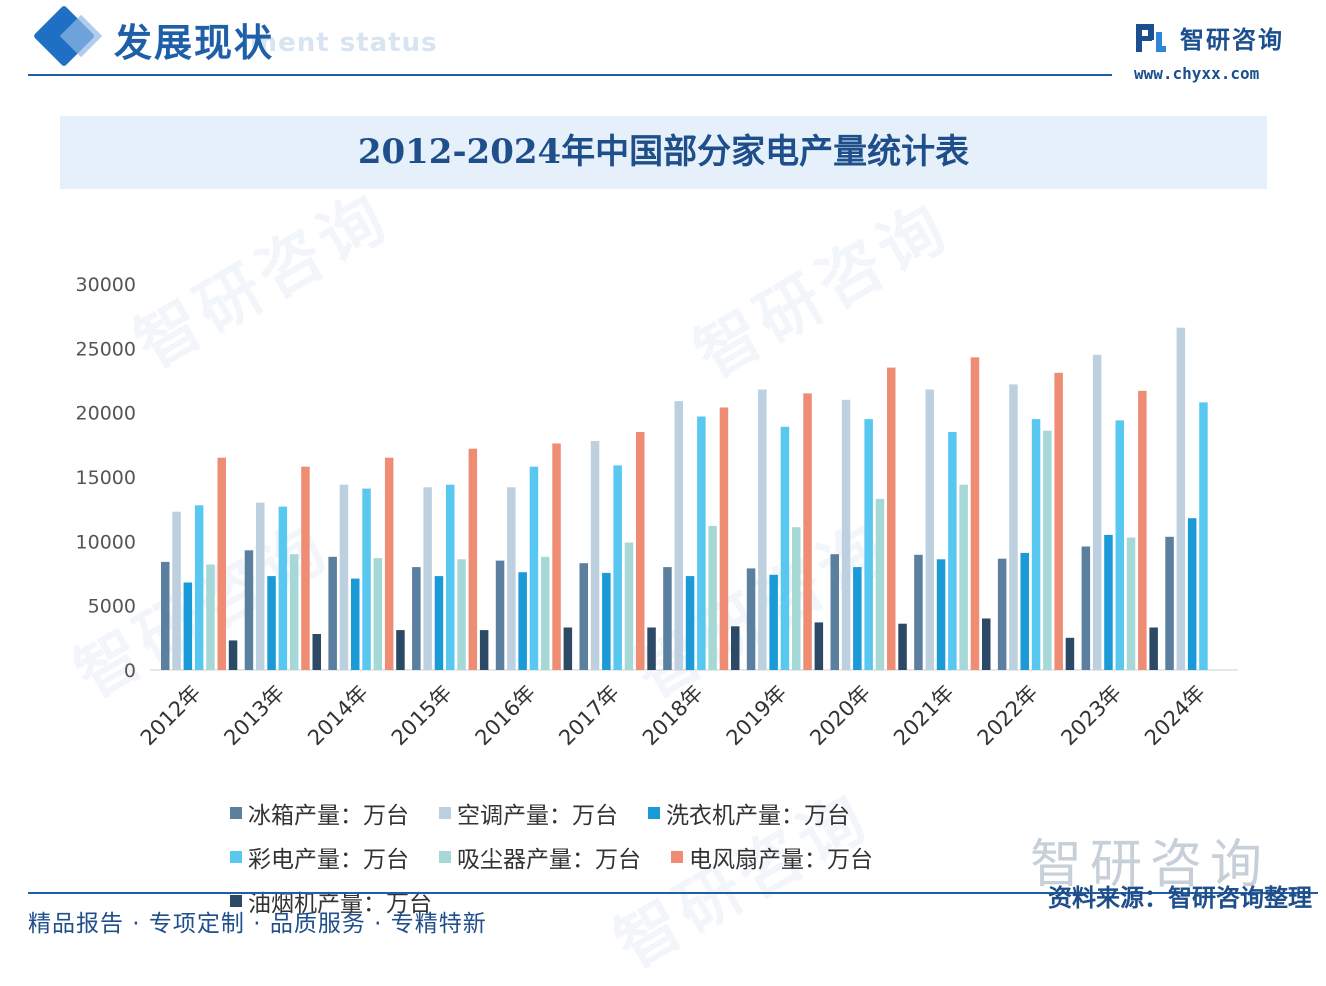  I want to click on y-tick-label: 20000, so click(106, 414).